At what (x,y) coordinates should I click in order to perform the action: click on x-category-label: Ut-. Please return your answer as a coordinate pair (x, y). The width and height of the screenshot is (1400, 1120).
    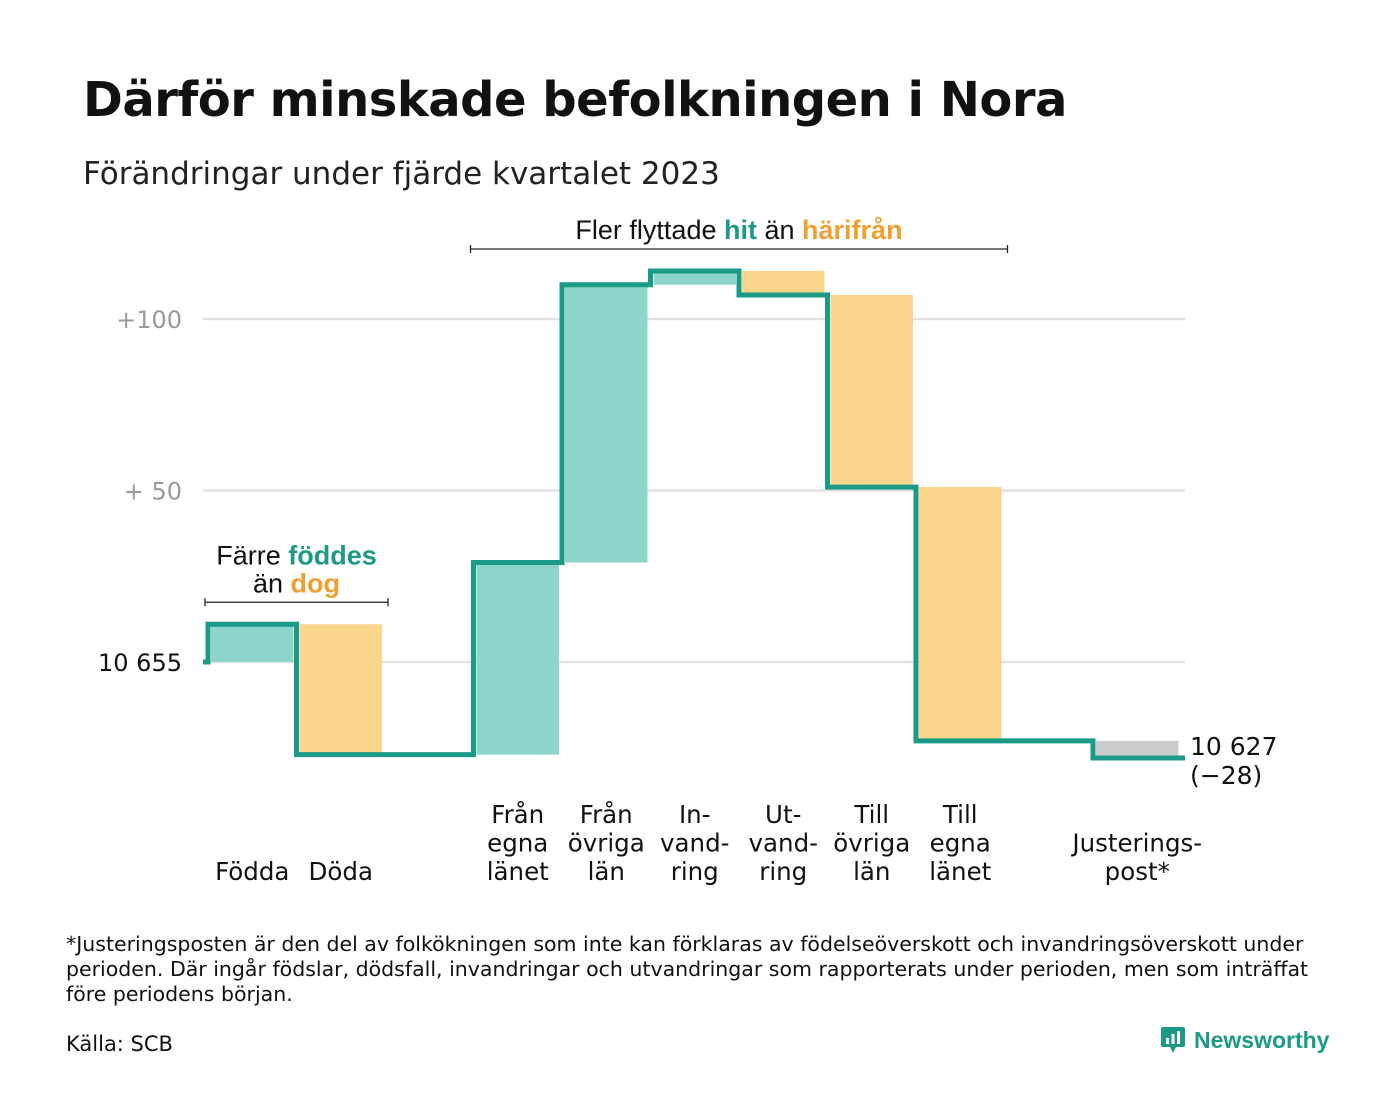
    Looking at the image, I should click on (783, 814).